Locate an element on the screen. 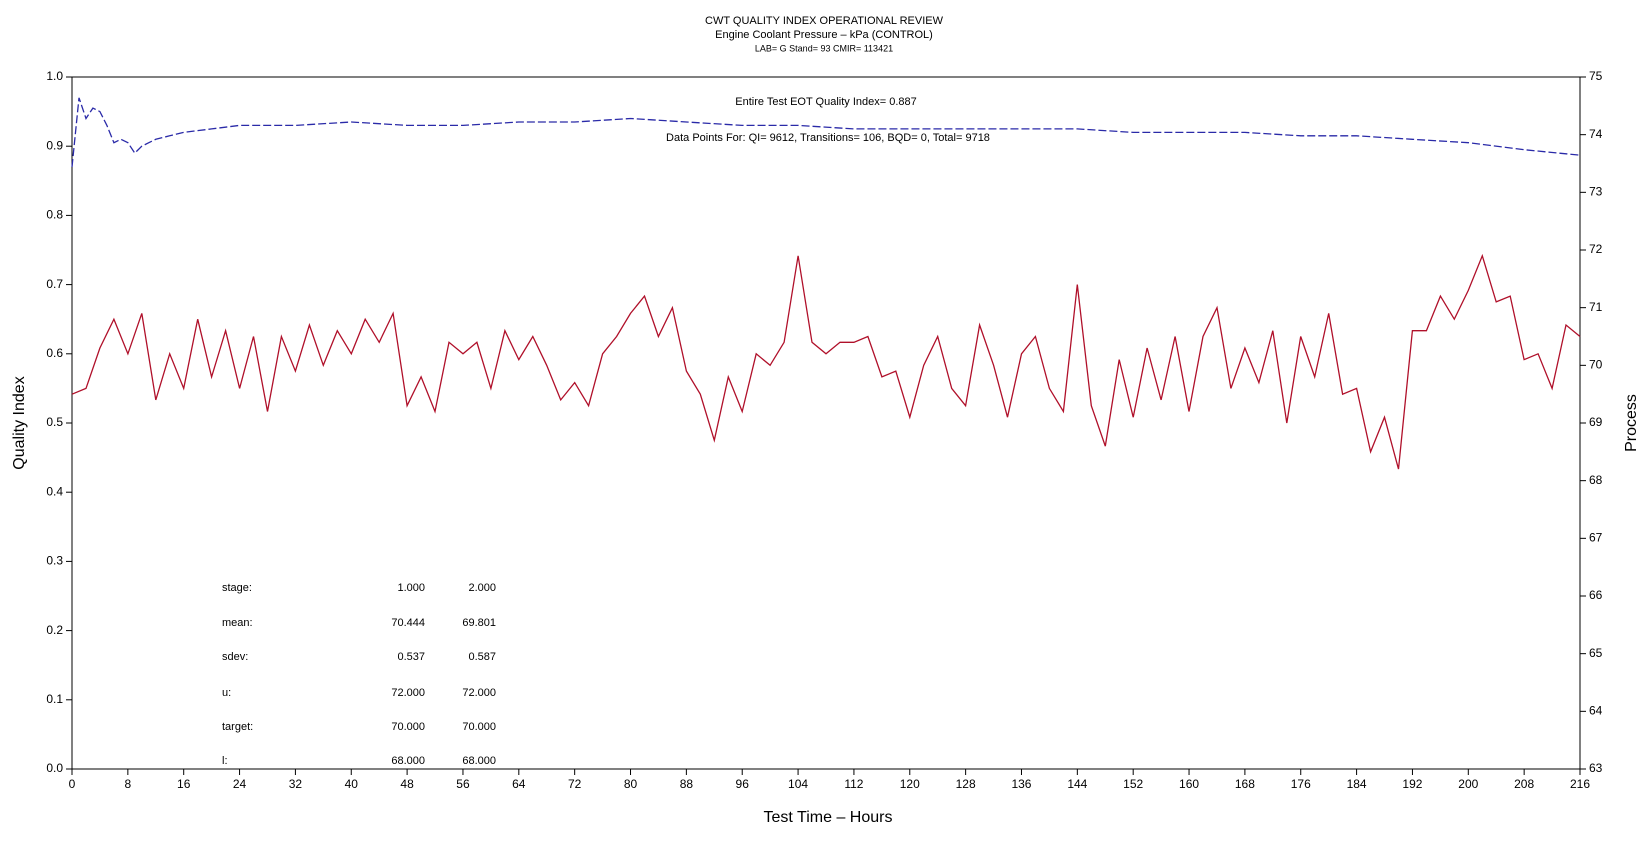 The image size is (1648, 845). y2-tick-label: 63 is located at coordinates (1596, 768).